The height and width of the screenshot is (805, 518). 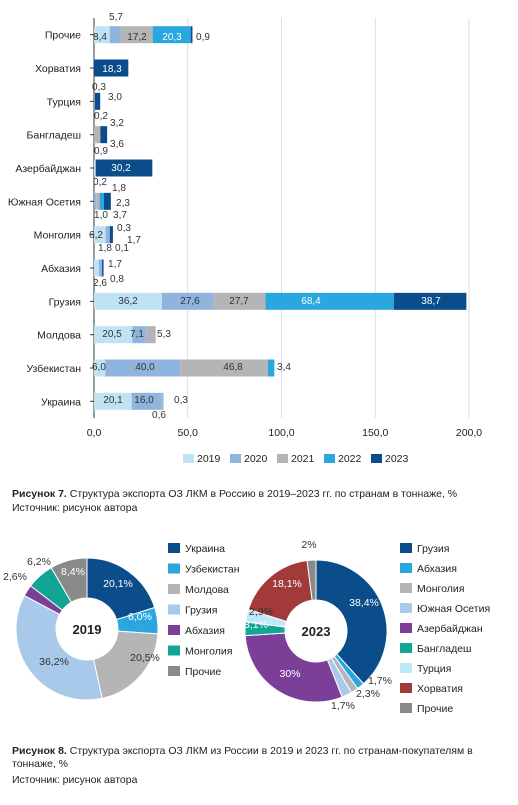 What do you see at coordinates (308, 545) in the screenshot?
I see `donut-slice-label: 2%` at bounding box center [308, 545].